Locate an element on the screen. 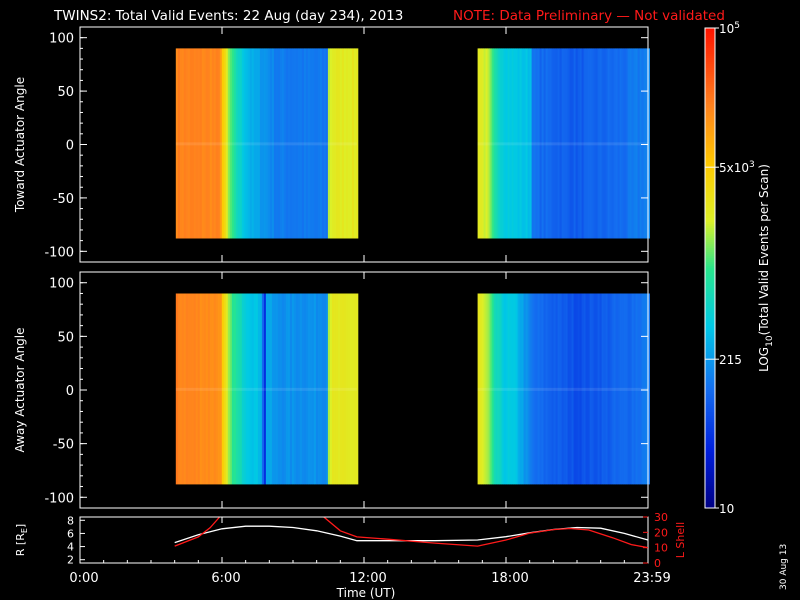 The image size is (800, 600). colorbar-label: LOG10(Total Valid Events per Scan) is located at coordinates (766, 268).